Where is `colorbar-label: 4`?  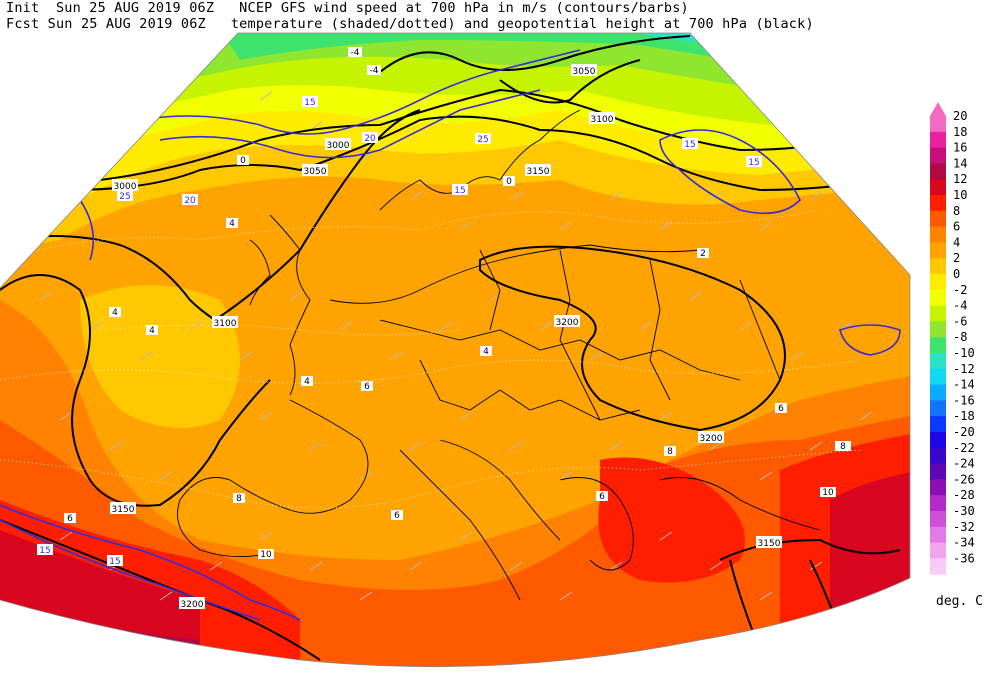 colorbar-label: 4 is located at coordinates (956, 242).